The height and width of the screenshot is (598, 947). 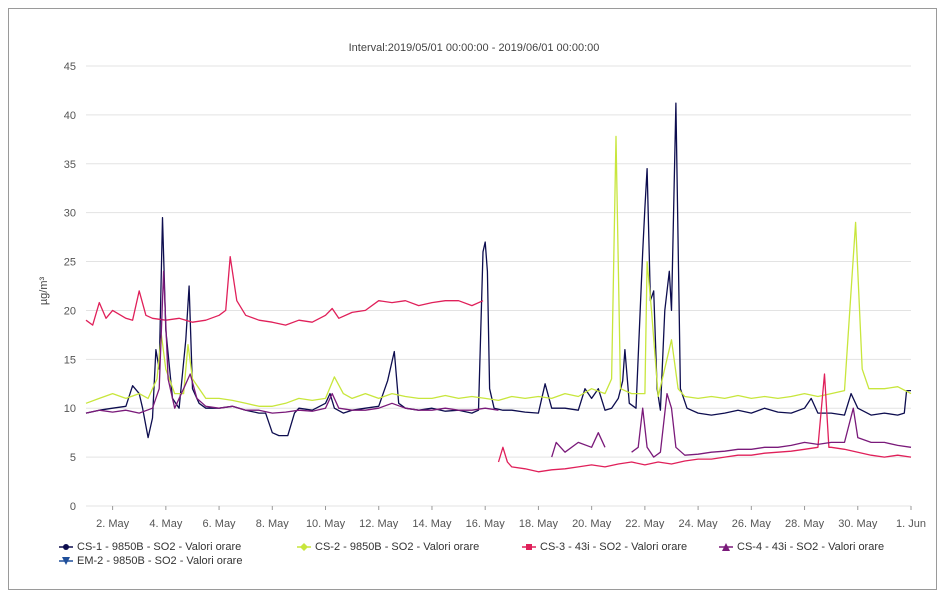 I want to click on diamond-marker-icon, so click(x=304, y=547).